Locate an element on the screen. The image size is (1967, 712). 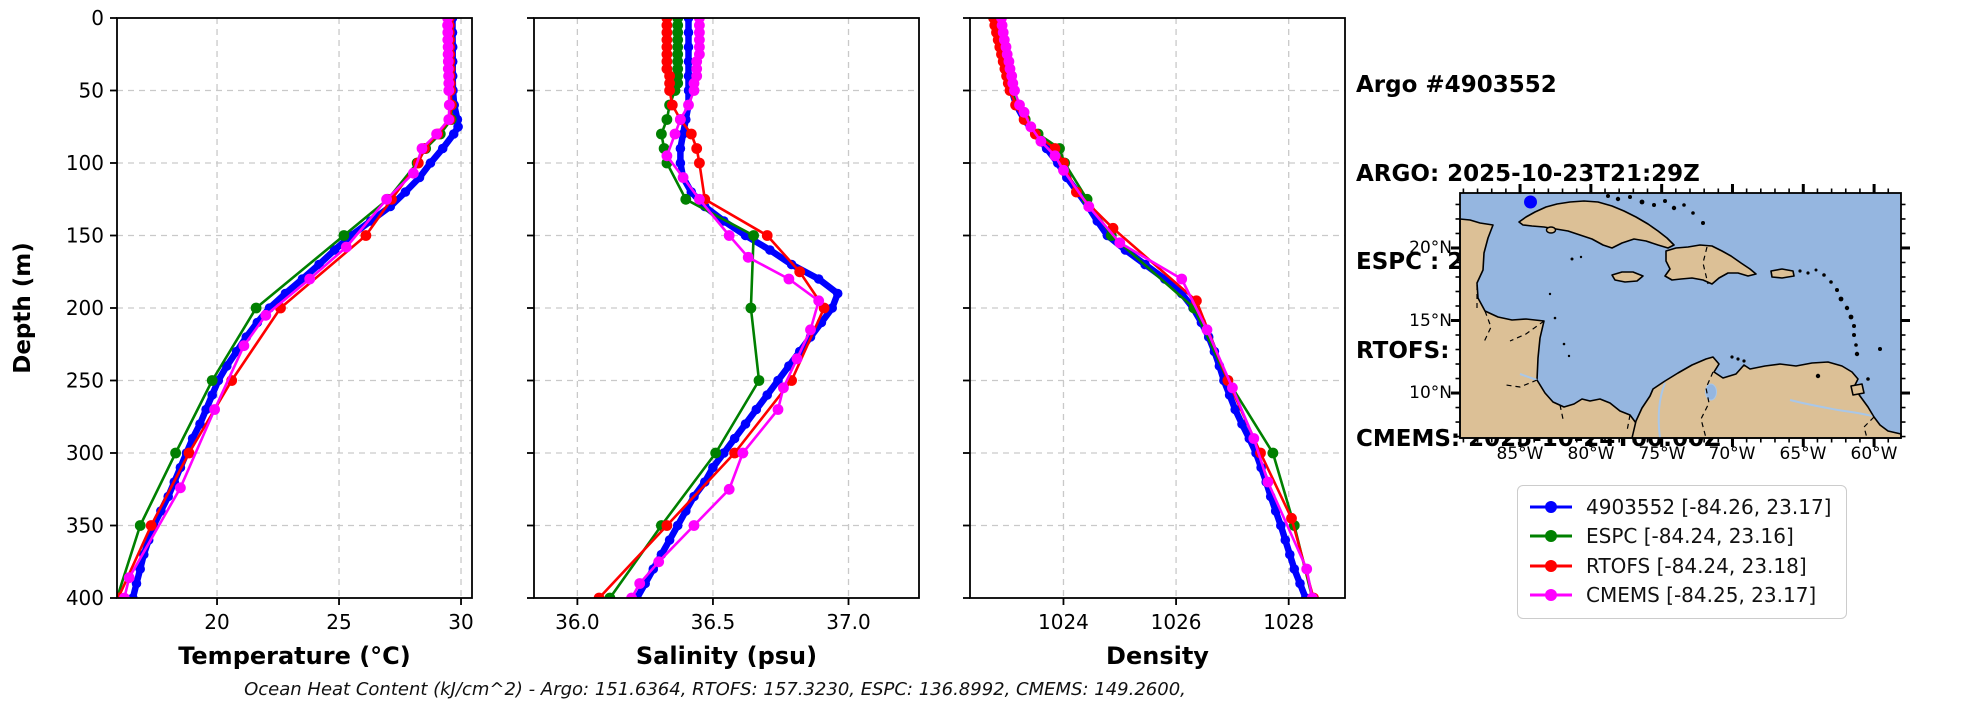
map-frame is located at coordinates (1680, 315).